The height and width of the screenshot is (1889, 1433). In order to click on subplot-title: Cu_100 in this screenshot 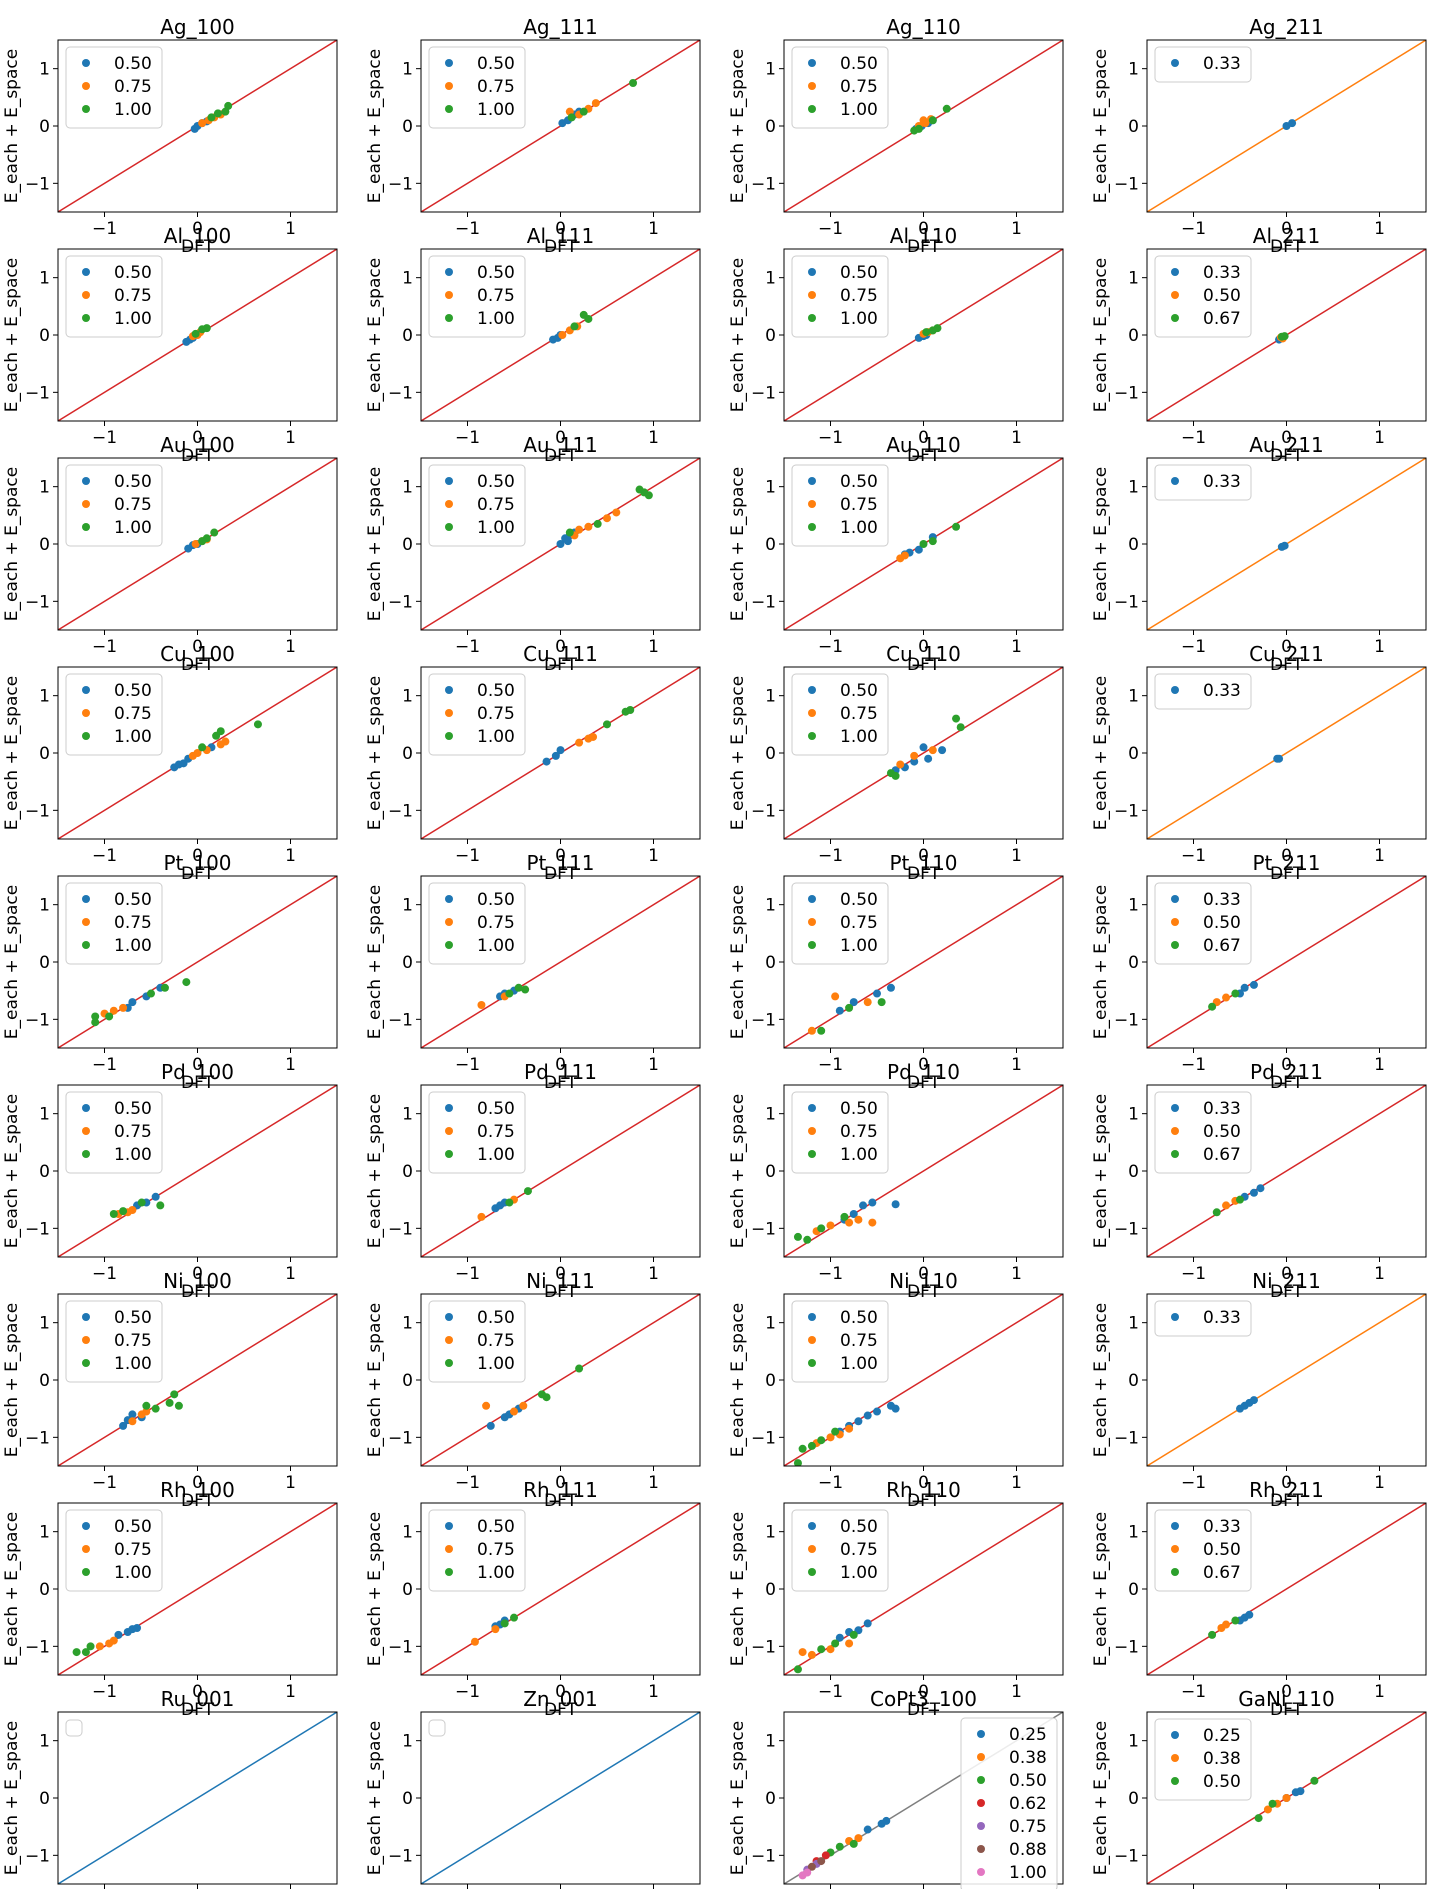, I will do `click(197, 654)`.